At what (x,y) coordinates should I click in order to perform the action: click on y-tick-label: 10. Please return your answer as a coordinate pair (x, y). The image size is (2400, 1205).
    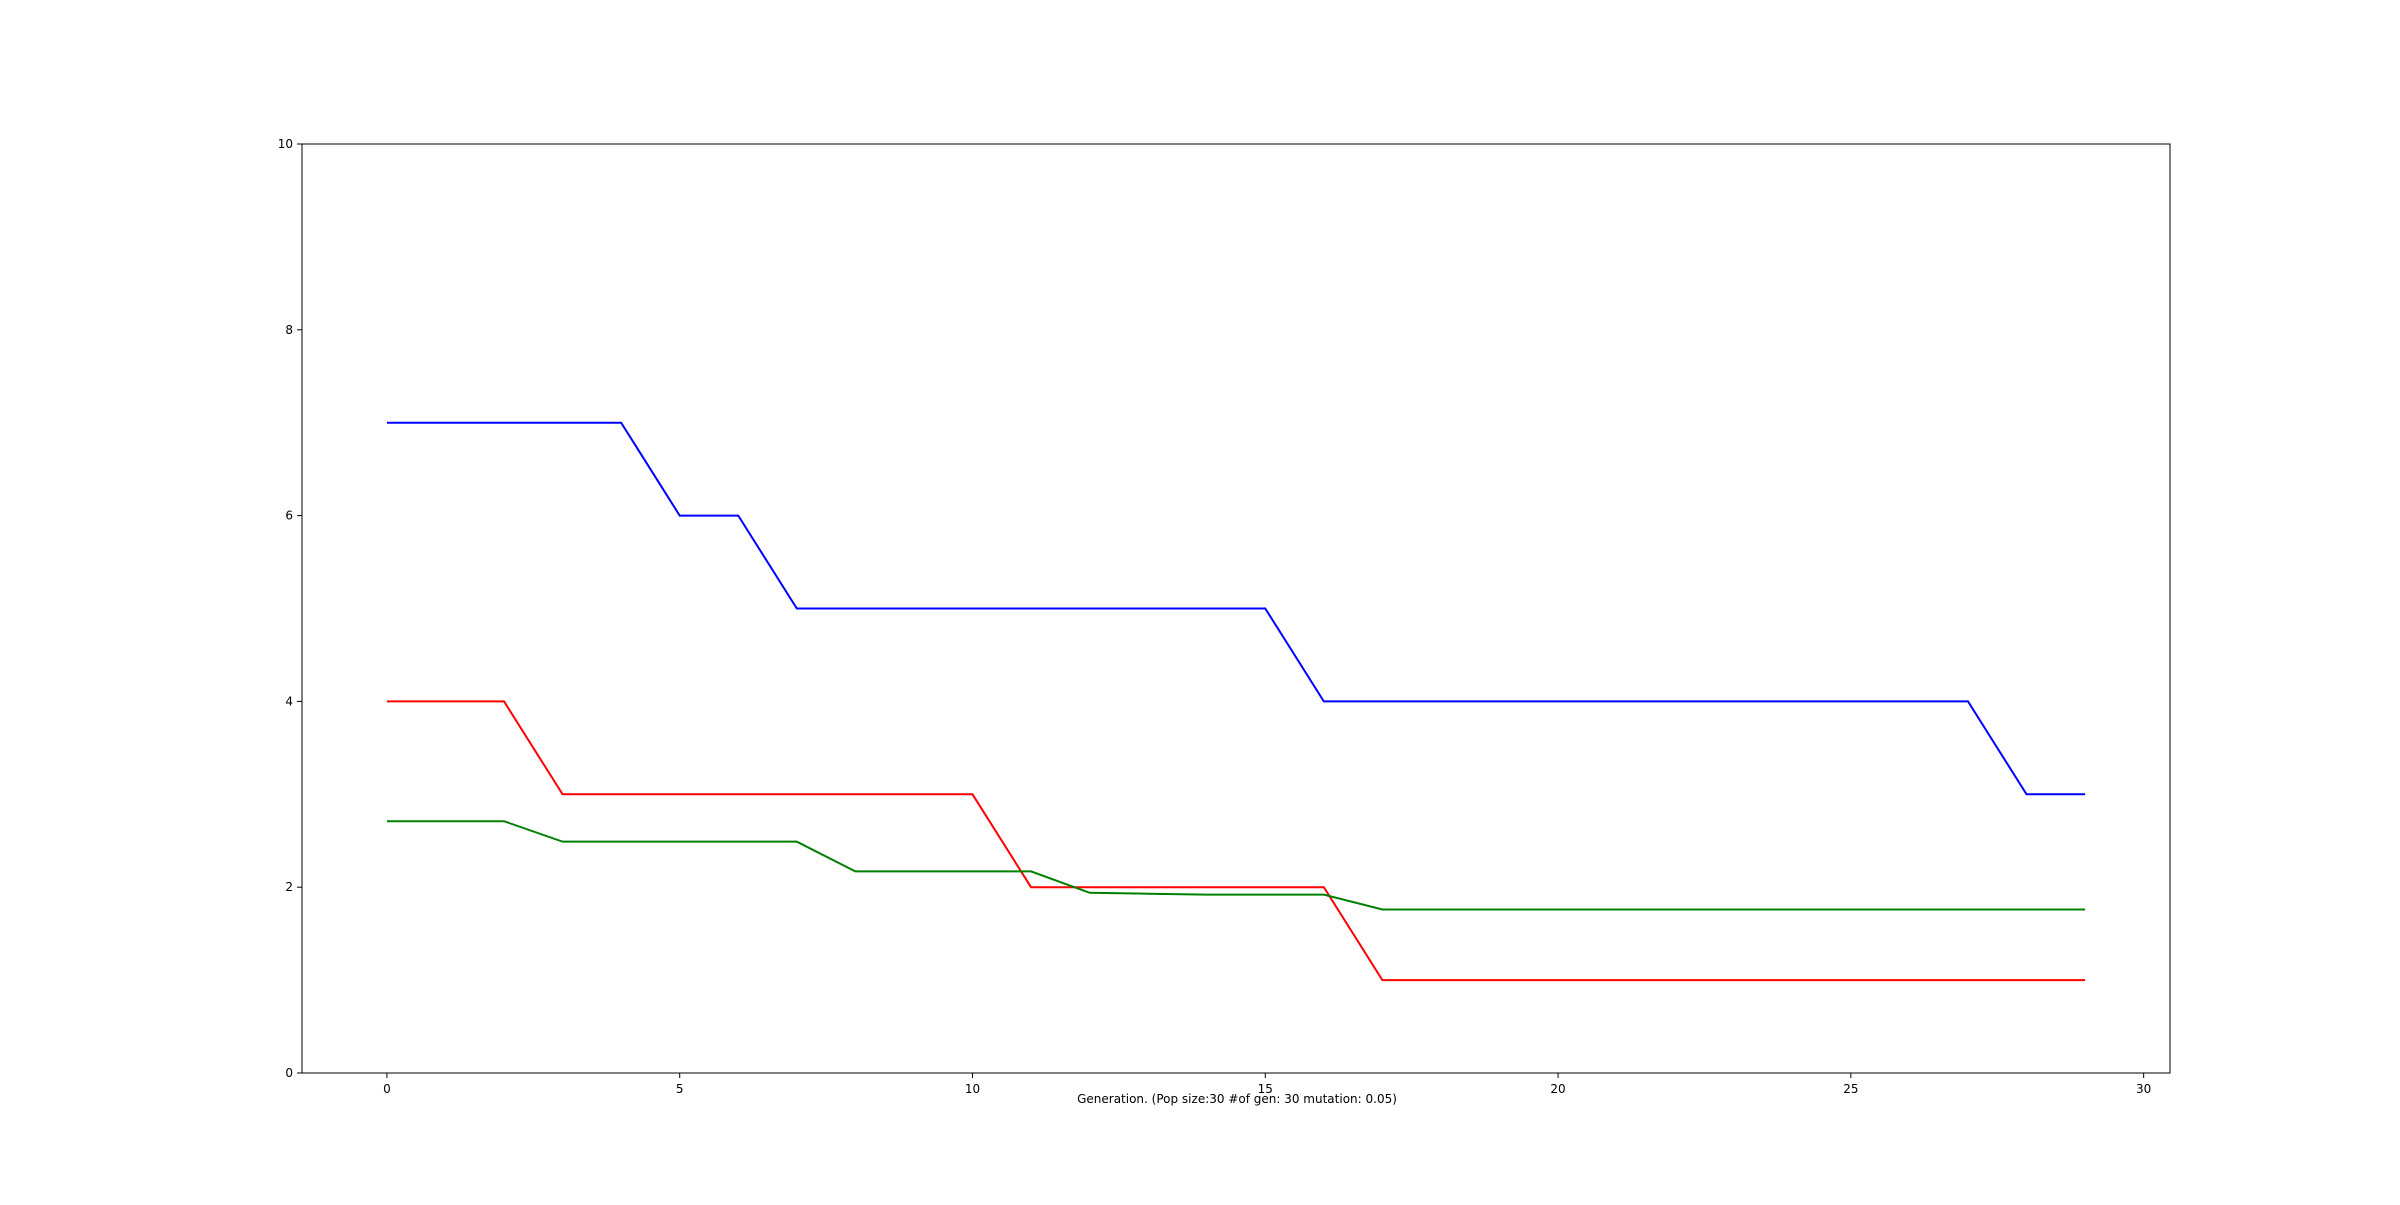
    Looking at the image, I should click on (285, 144).